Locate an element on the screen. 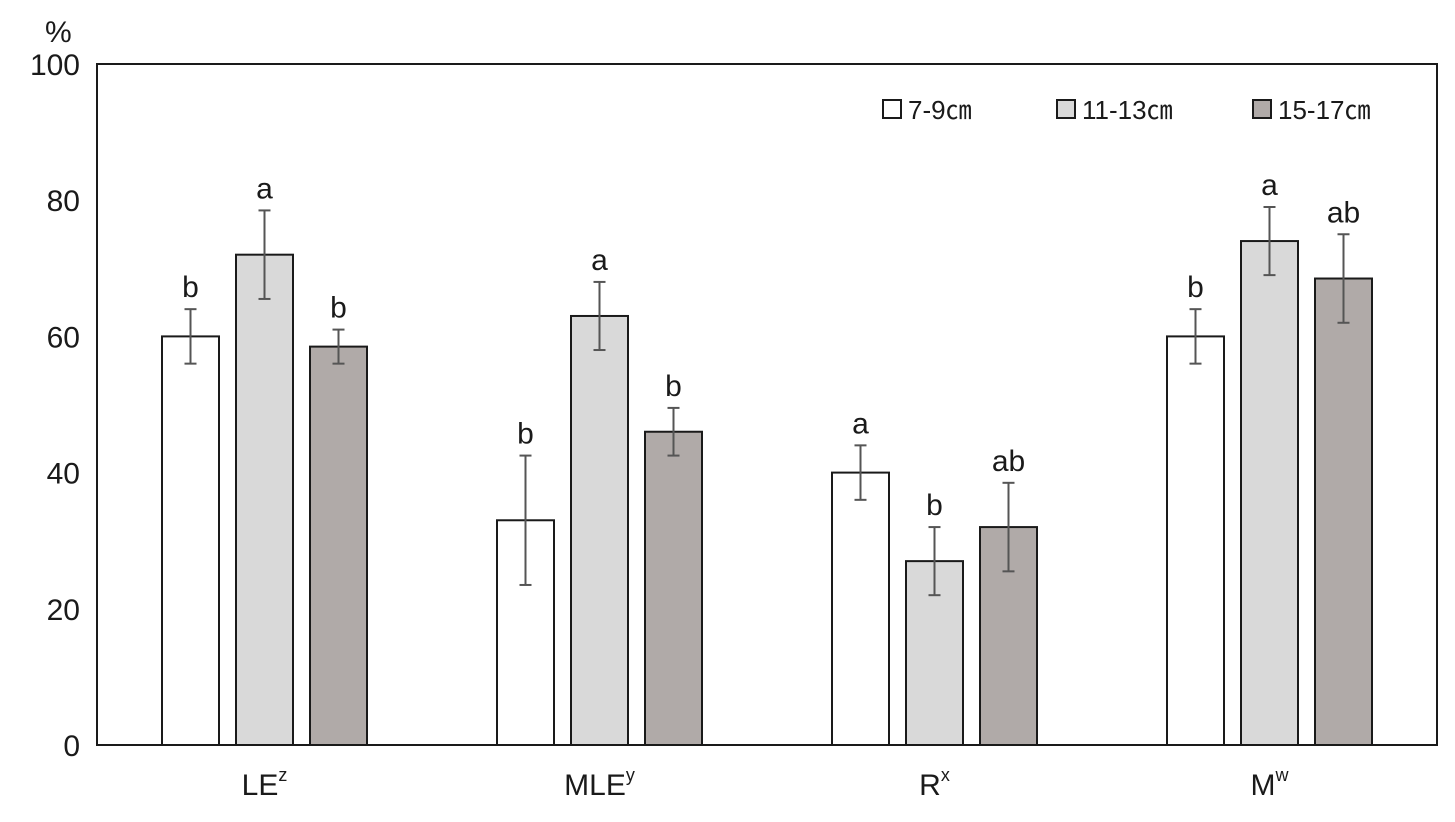 This screenshot has height=822, width=1455. legend-label: 15-17㎝ is located at coordinates (1324, 110).